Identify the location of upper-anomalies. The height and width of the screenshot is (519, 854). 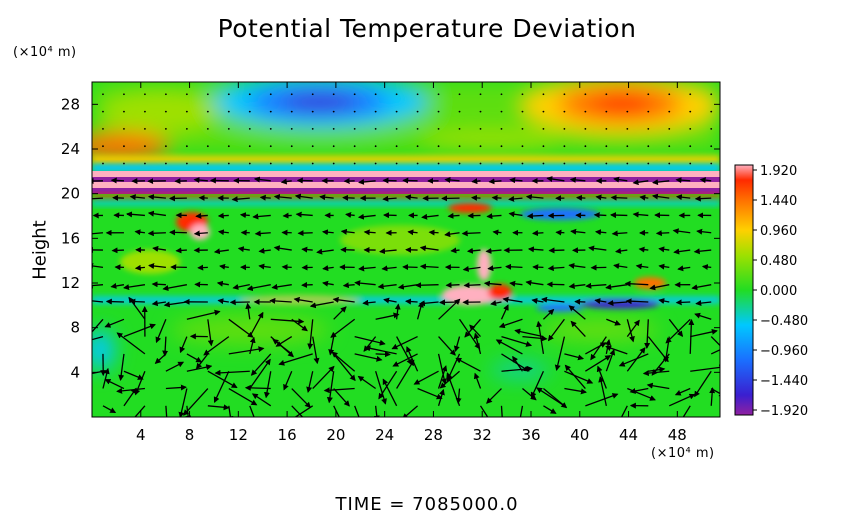
(406, 121).